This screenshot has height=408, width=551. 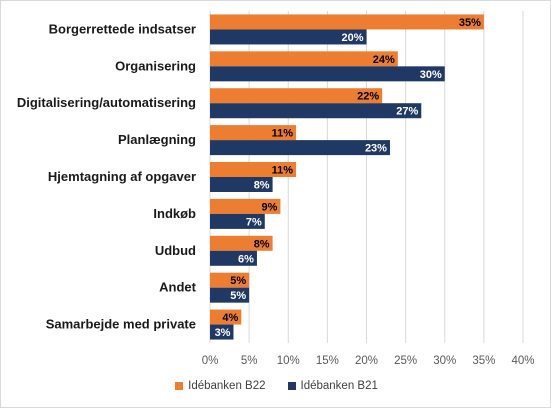 I want to click on data-label: 24%, so click(x=384, y=60).